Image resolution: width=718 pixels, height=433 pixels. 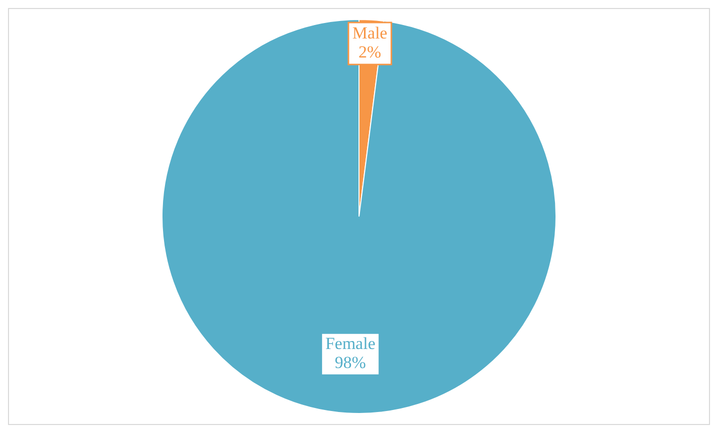 What do you see at coordinates (370, 52) in the screenshot?
I see `data-label: 2%` at bounding box center [370, 52].